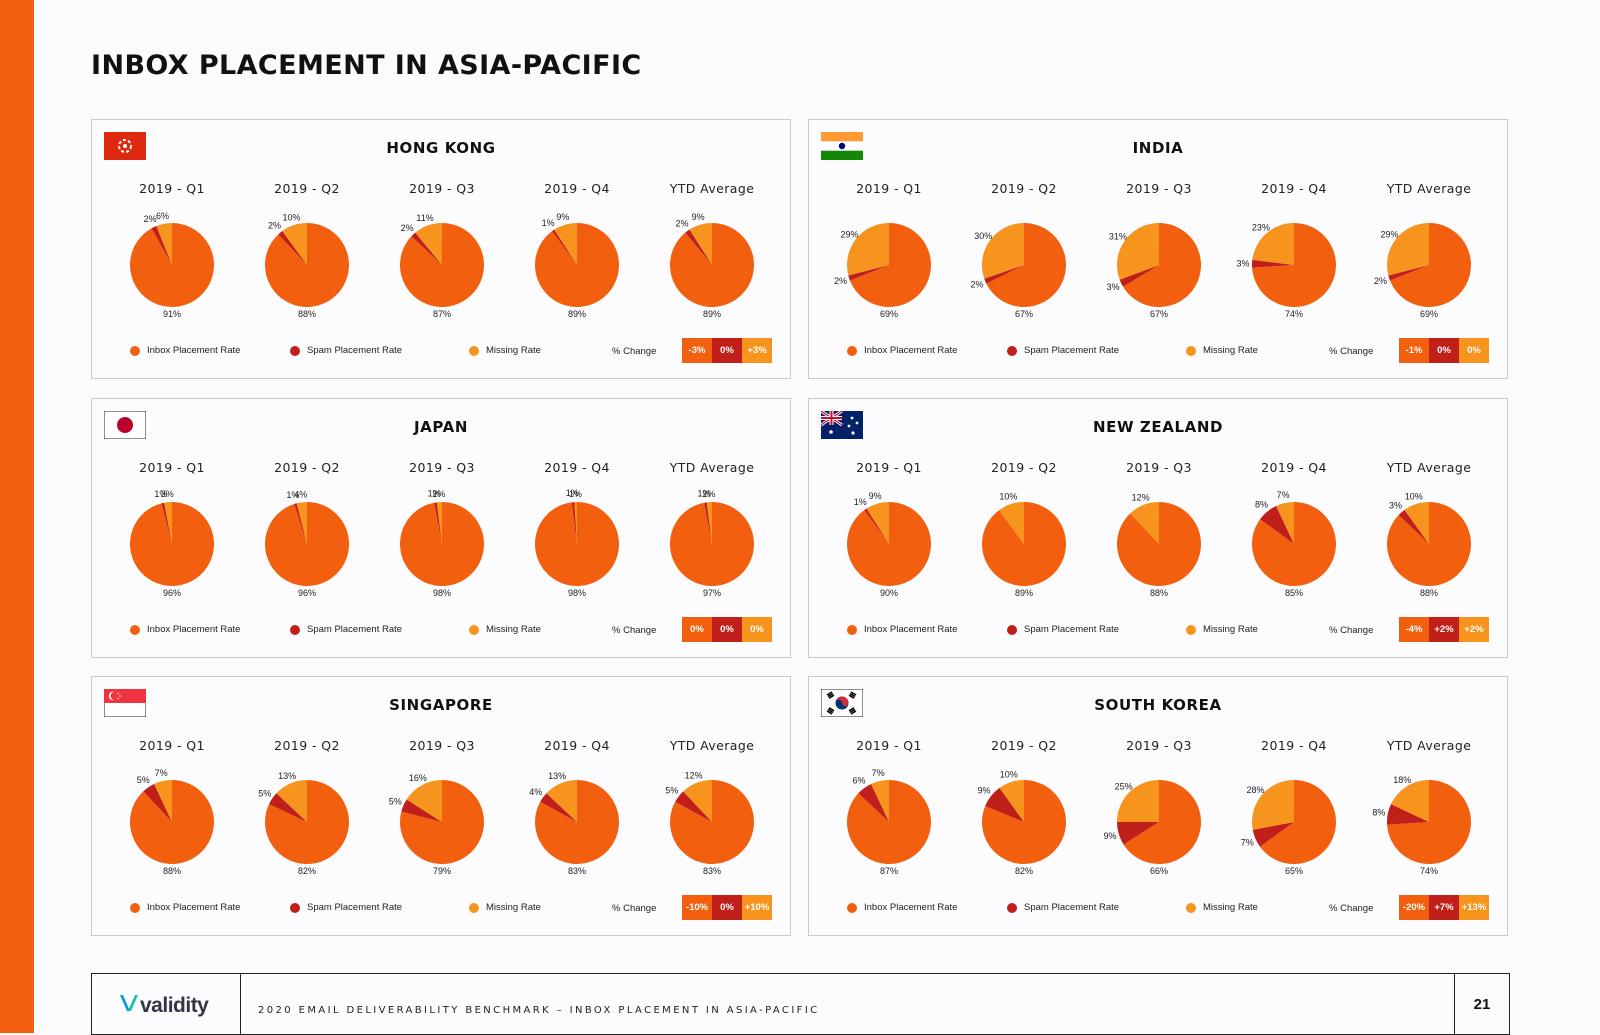 This screenshot has height=1035, width=1600. I want to click on spam-value-label: 7%, so click(1247, 842).